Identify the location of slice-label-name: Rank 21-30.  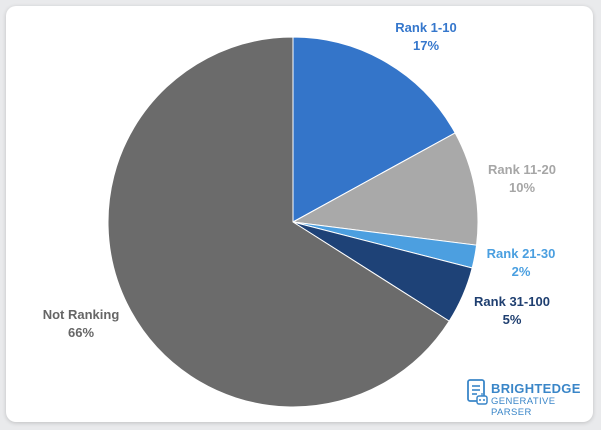
(521, 253).